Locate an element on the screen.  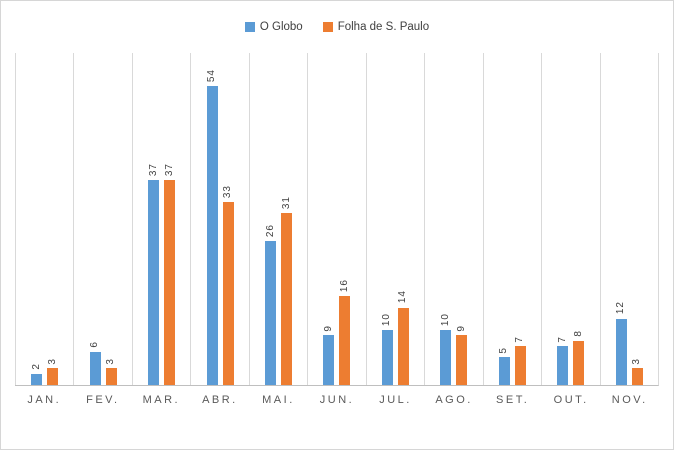
bar-column: 5 is located at coordinates (504, 219).